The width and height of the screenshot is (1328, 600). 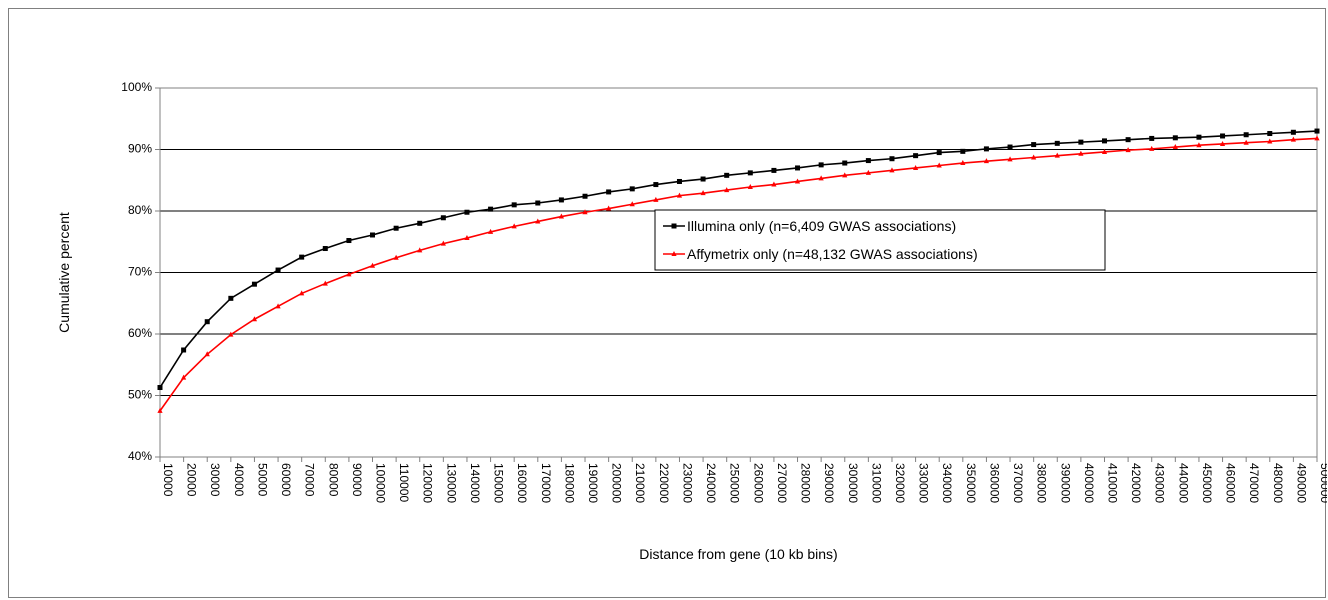 I want to click on x-tick-label: 270000, so click(x=782, y=483).